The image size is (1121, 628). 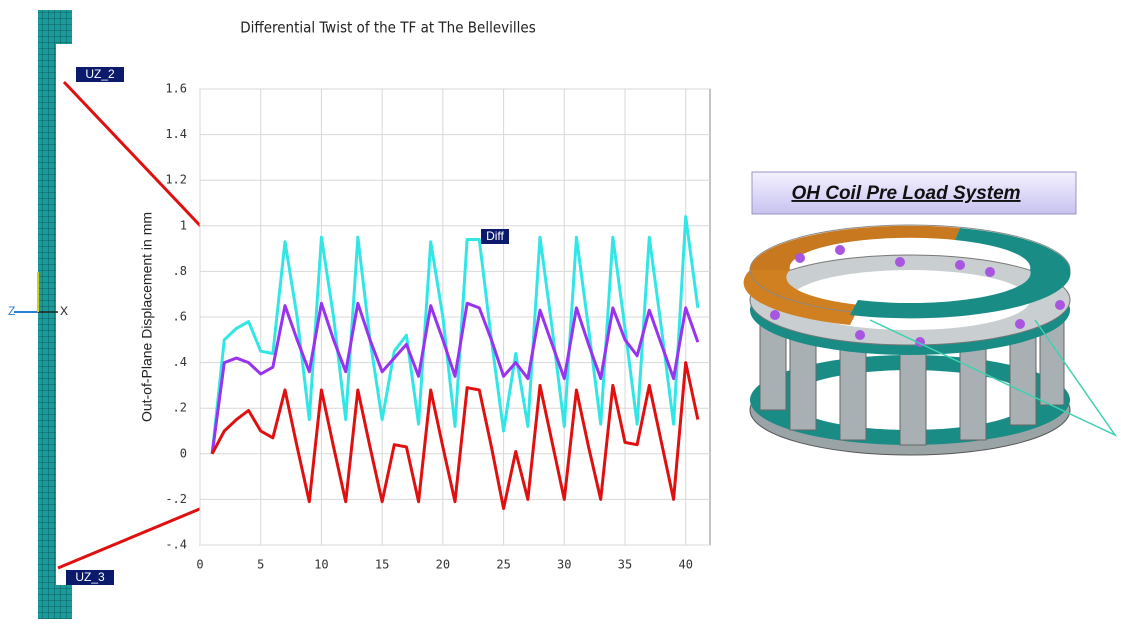 What do you see at coordinates (382, 565) in the screenshot?
I see `x-tick-label: 15` at bounding box center [382, 565].